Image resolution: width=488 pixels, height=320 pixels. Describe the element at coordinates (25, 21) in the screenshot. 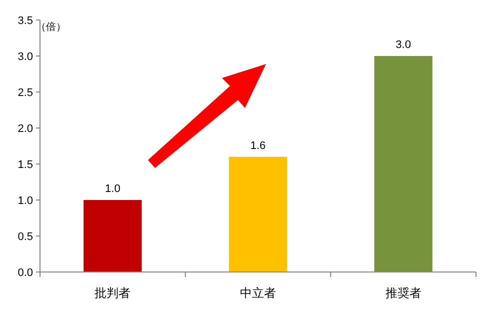

I see `y-tick-label: 3.5` at that location.